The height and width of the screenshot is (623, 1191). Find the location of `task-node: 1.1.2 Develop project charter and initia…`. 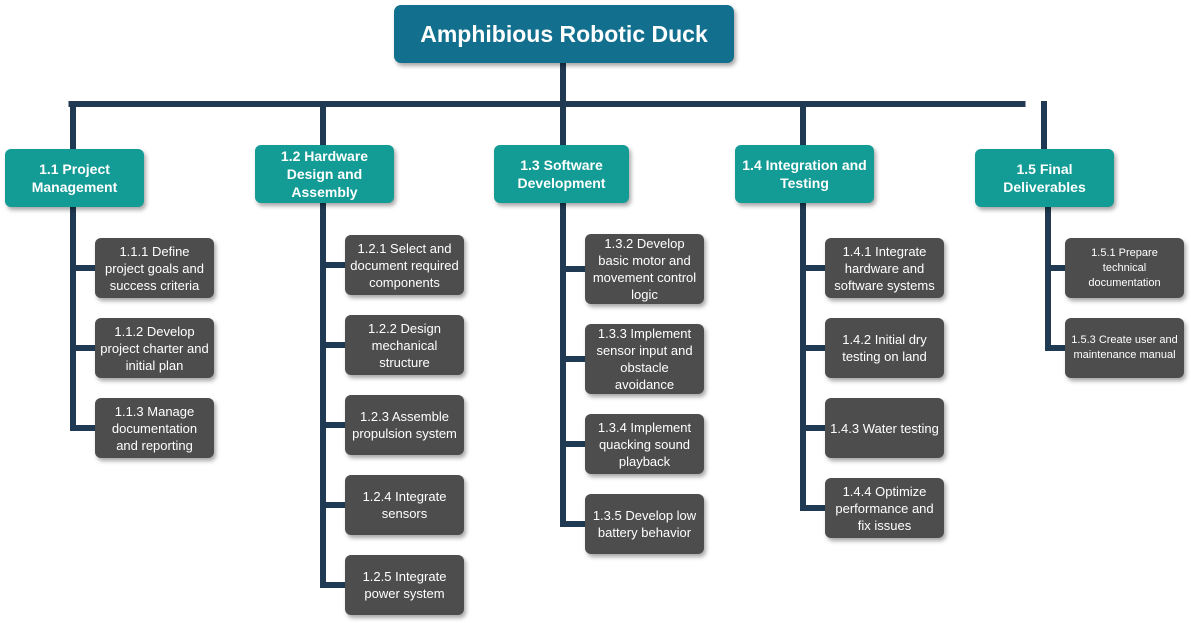

task-node: 1.1.2 Develop project charter and initia… is located at coordinates (154, 348).